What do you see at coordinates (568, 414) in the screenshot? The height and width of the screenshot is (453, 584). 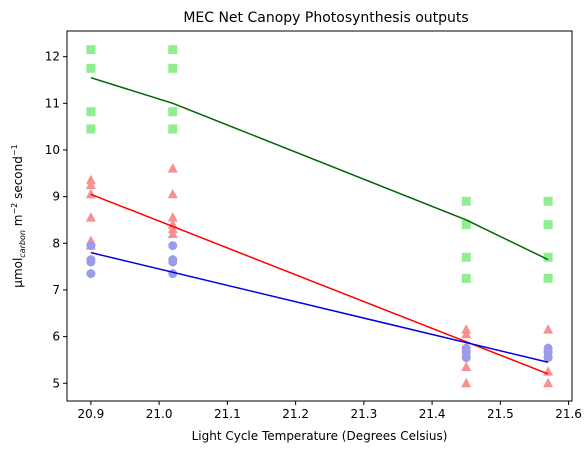 I see `x-tick-label: 21.6` at bounding box center [568, 414].